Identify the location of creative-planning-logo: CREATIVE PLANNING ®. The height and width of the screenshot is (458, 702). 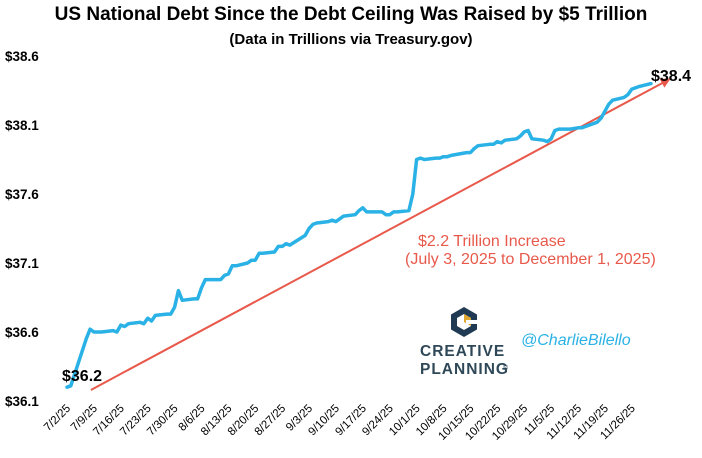
(464, 342).